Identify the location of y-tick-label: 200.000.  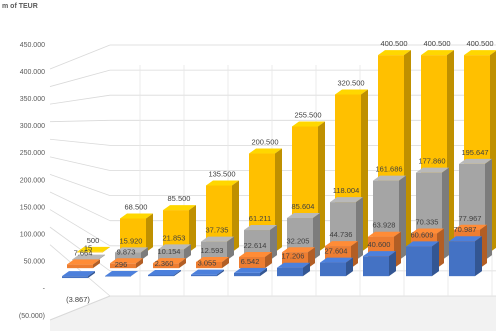
(32, 180).